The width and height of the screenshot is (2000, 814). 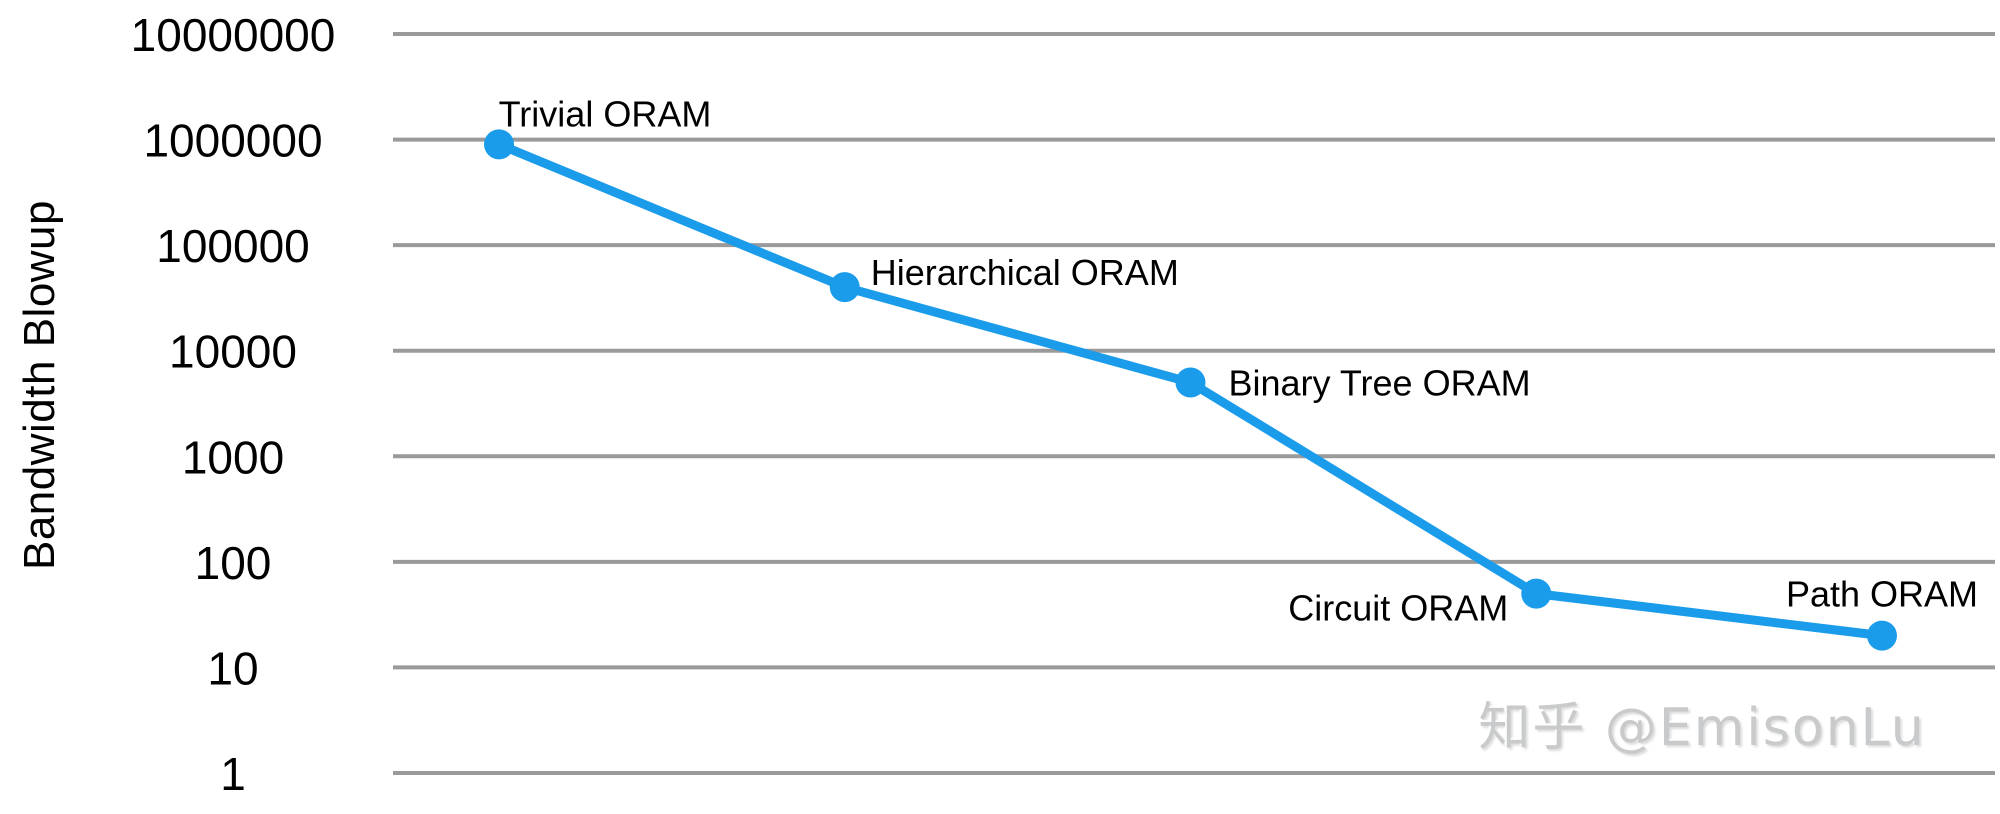 I want to click on data-point-label: Circuit ORAM, so click(x=1398, y=608).